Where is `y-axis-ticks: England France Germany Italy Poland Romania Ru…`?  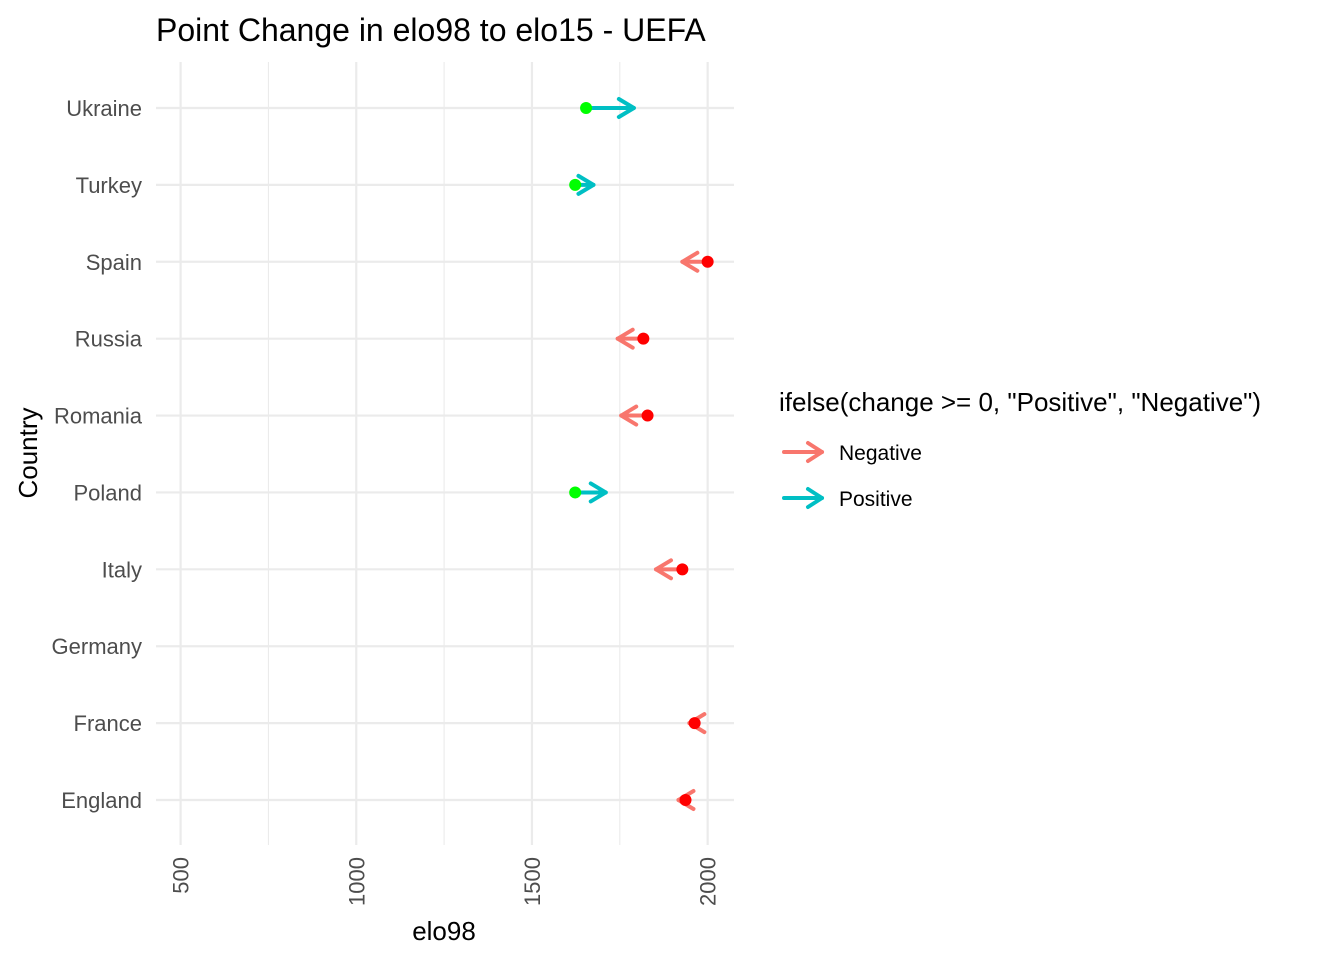
y-axis-ticks: England France Germany Italy Poland Romania Ru… is located at coordinates (97, 454).